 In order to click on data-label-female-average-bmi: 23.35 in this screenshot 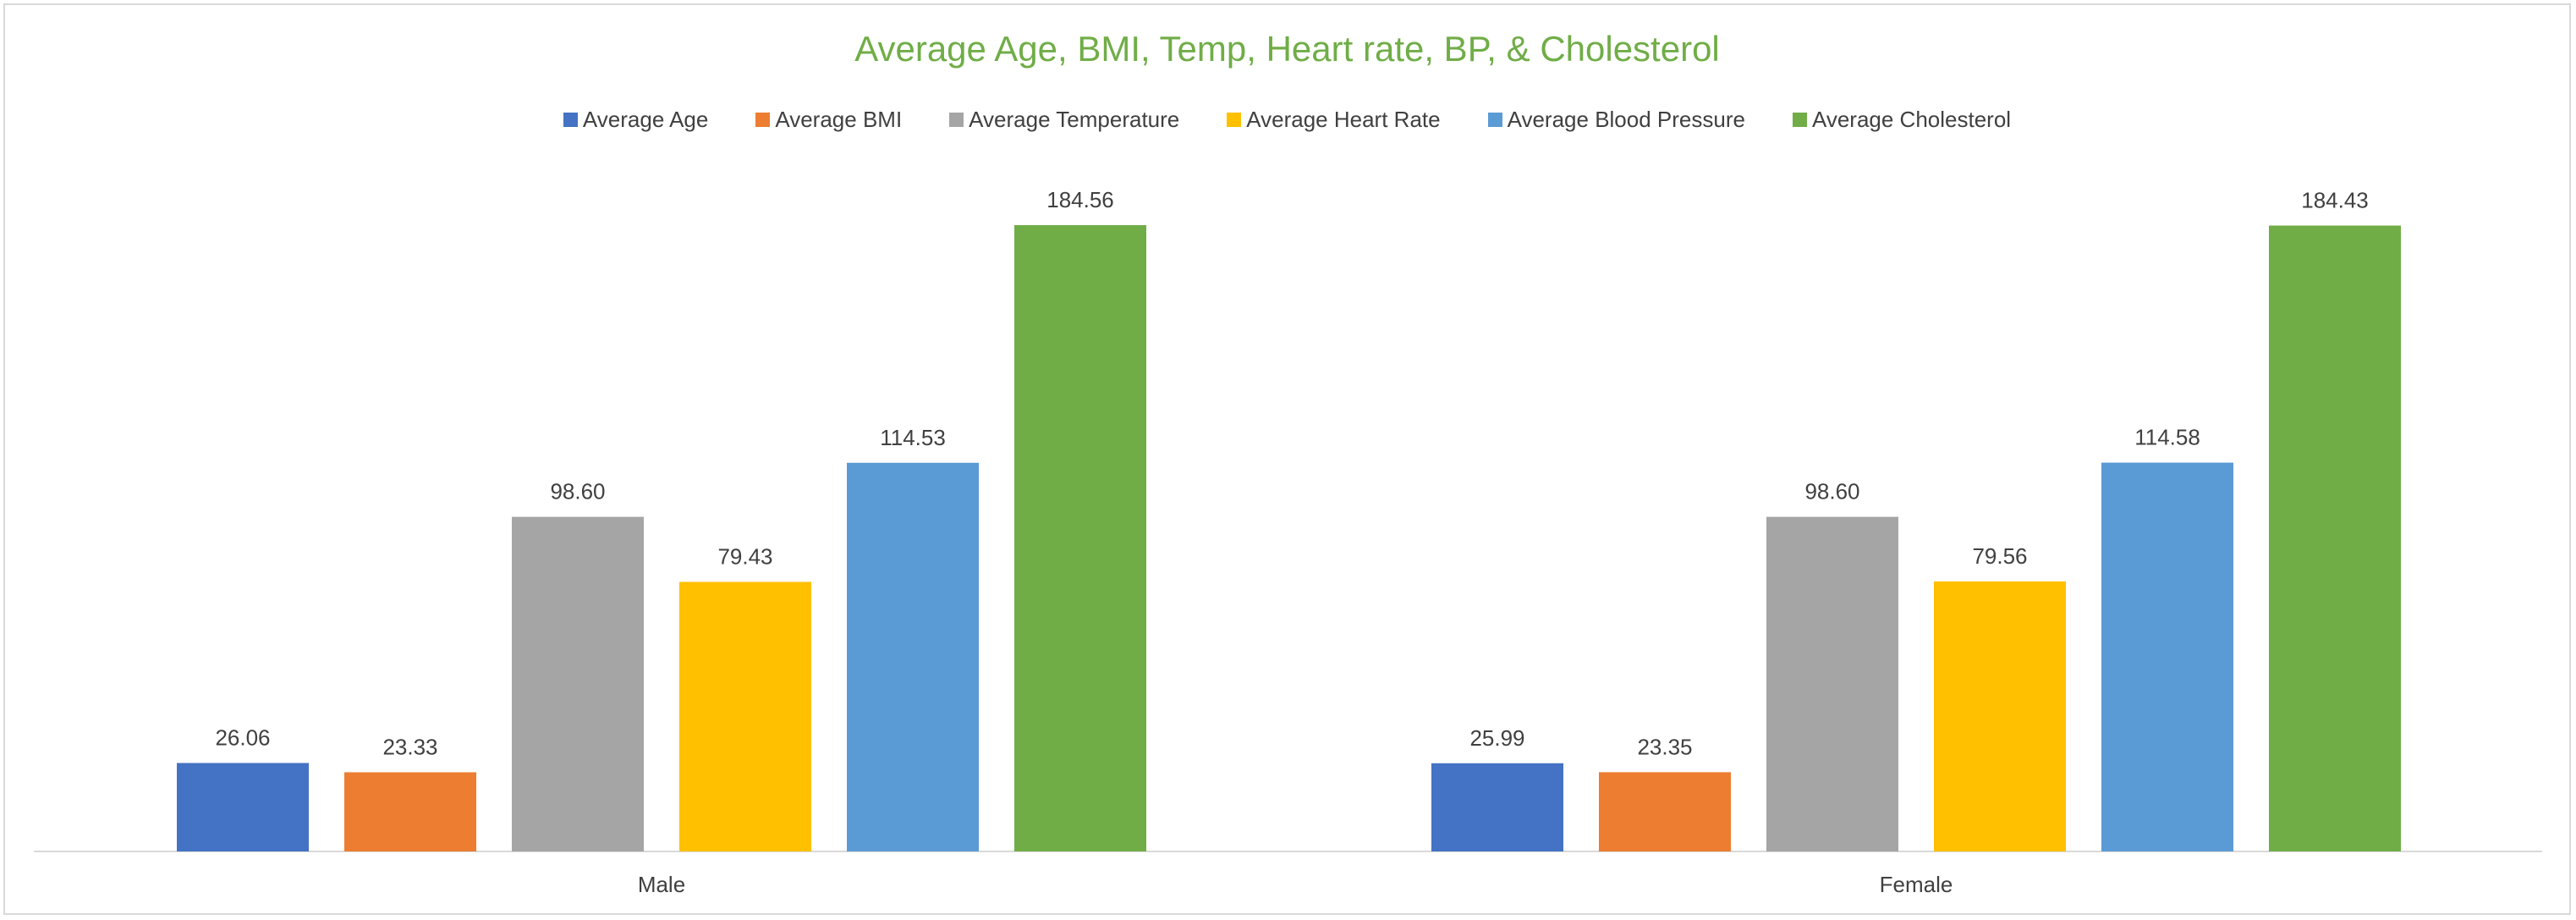, I will do `click(1664, 746)`.